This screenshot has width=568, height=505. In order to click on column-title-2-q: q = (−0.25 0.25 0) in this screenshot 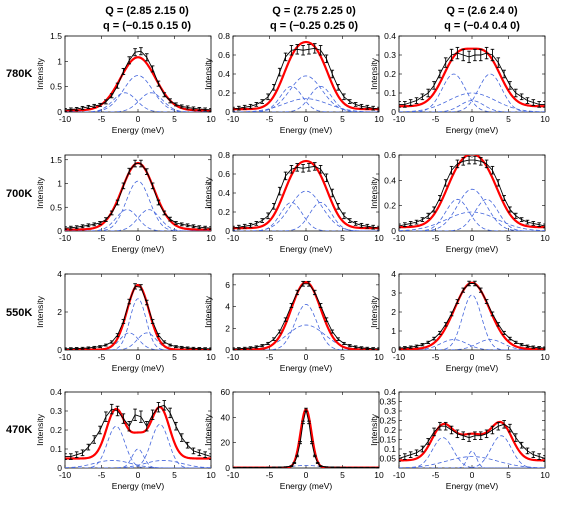, I will do `click(314, 26)`.